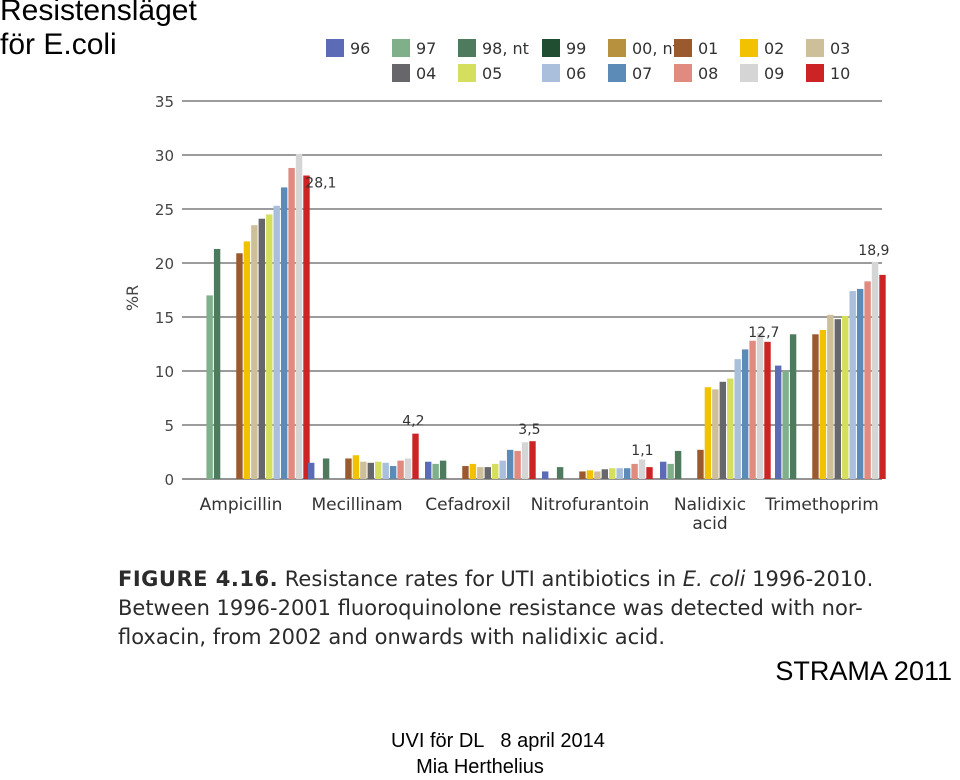  Describe the element at coordinates (840, 73) in the screenshot. I see `legend-label: 10` at that location.